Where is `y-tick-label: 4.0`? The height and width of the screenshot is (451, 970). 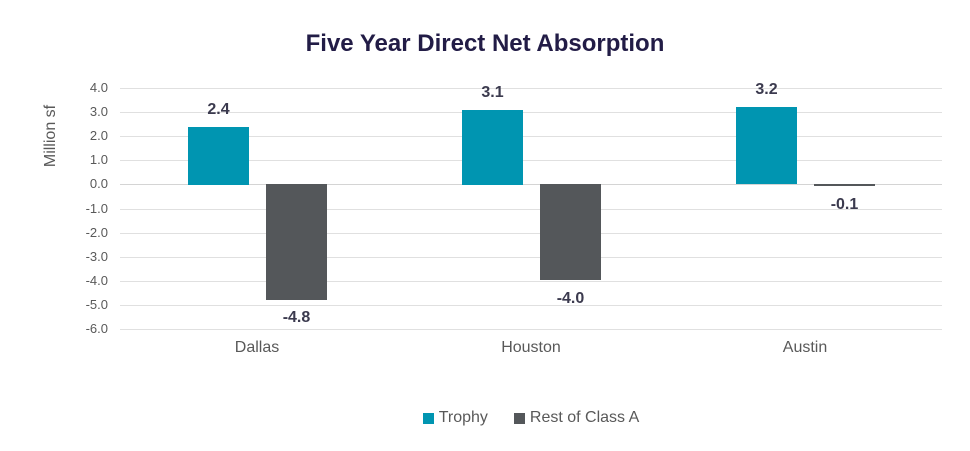 y-tick-label: 4.0 is located at coordinates (98, 87).